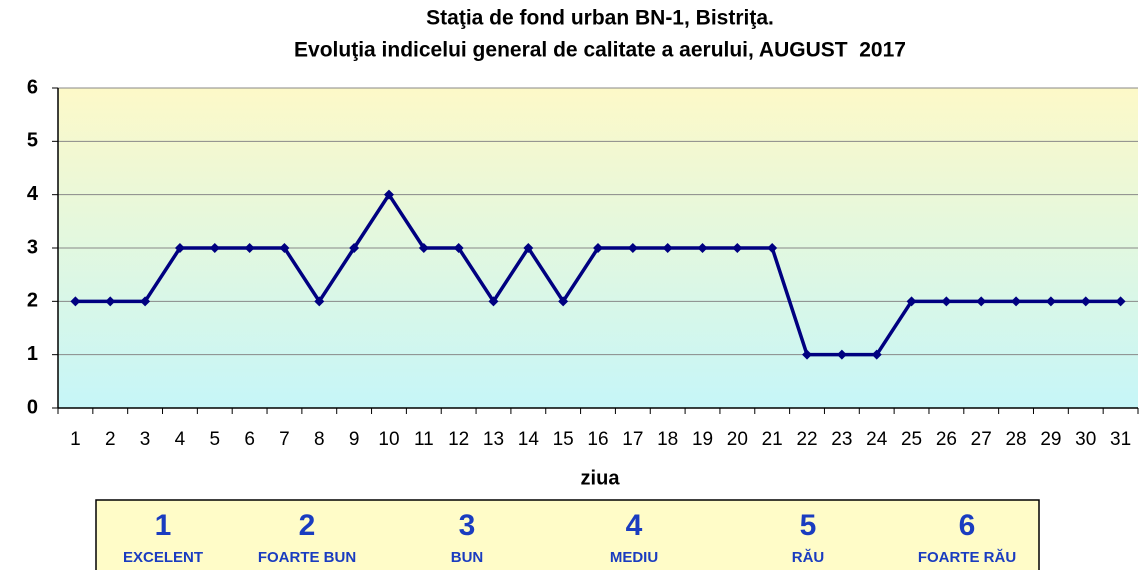  What do you see at coordinates (946, 439) in the screenshot?
I see `x-tick-label: 26` at bounding box center [946, 439].